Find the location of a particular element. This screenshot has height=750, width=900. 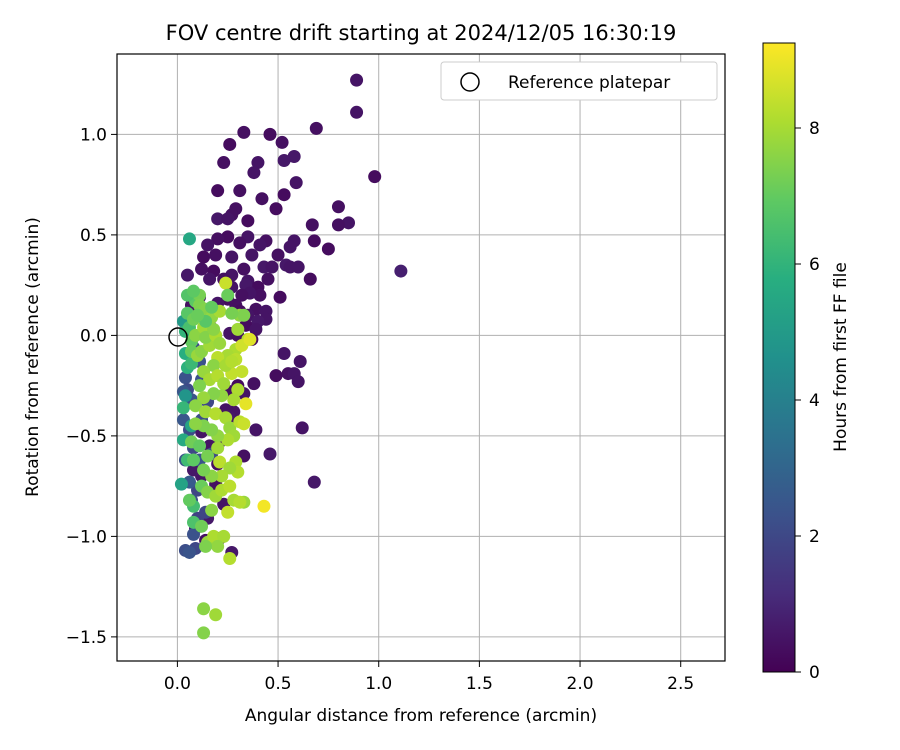

x-axis-ticks: 0.0 0.5 1.0 1.5 2.0 2.5 is located at coordinates (429, 677).